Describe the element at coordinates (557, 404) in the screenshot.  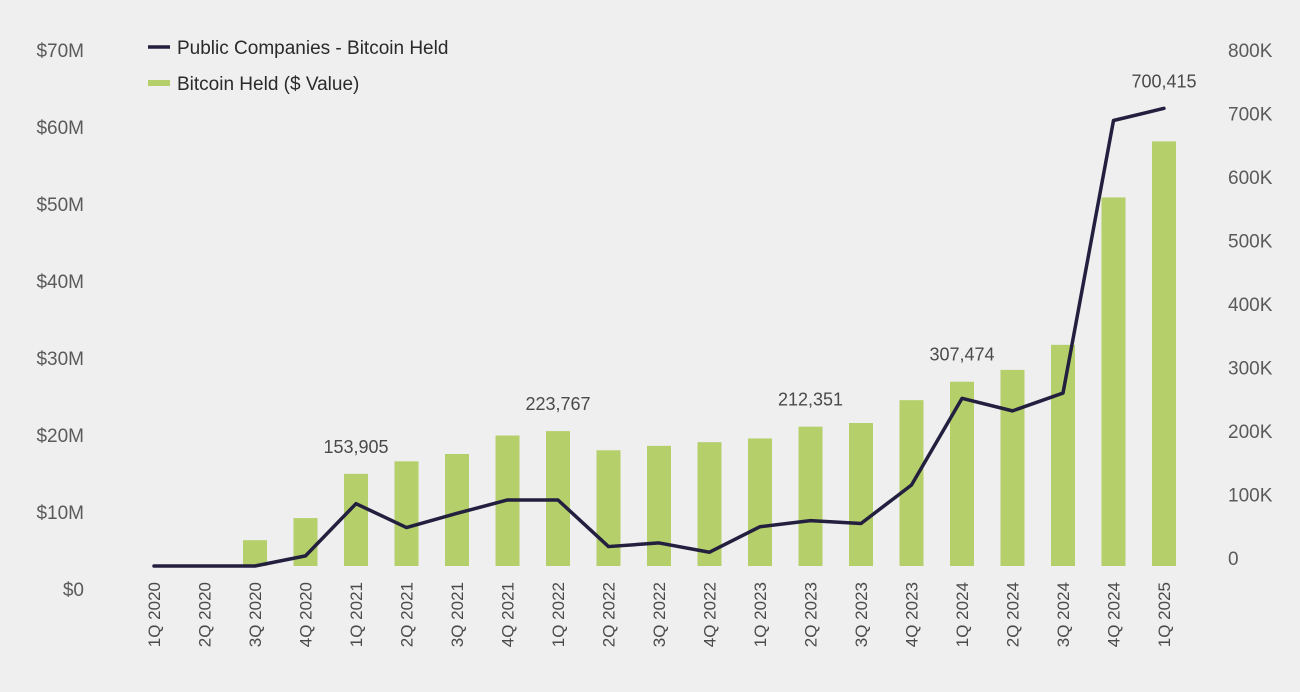
I see `value-label: 223,767` at that location.